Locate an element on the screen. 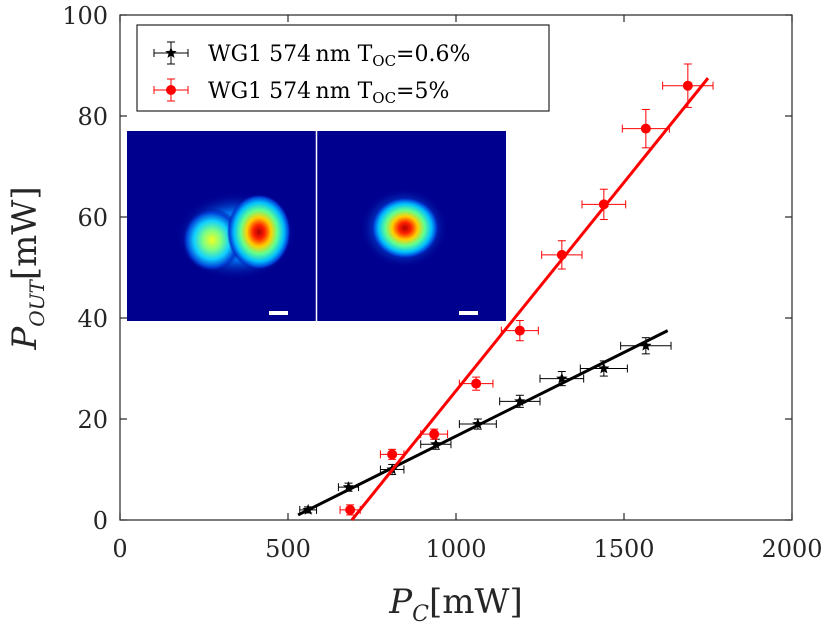 This screenshot has height=624, width=830. x-tick-label: 1500 is located at coordinates (623, 549).